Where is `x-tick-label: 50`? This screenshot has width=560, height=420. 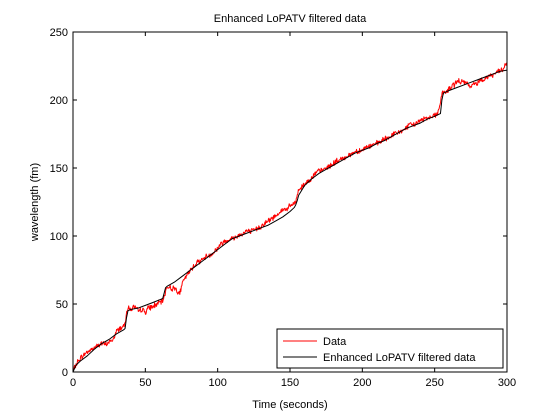
x-tick-label: 50 is located at coordinates (145, 383).